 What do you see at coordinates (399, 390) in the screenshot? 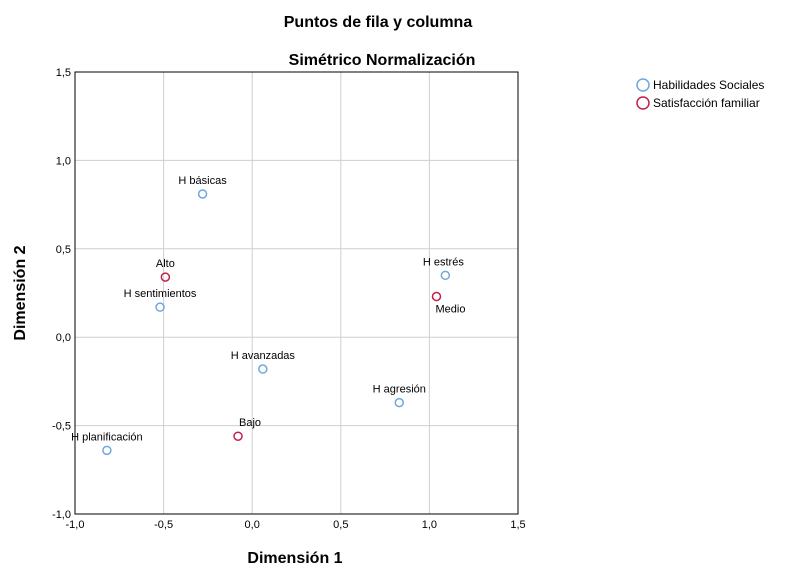
I see `data-point-label: H agresión` at bounding box center [399, 390].